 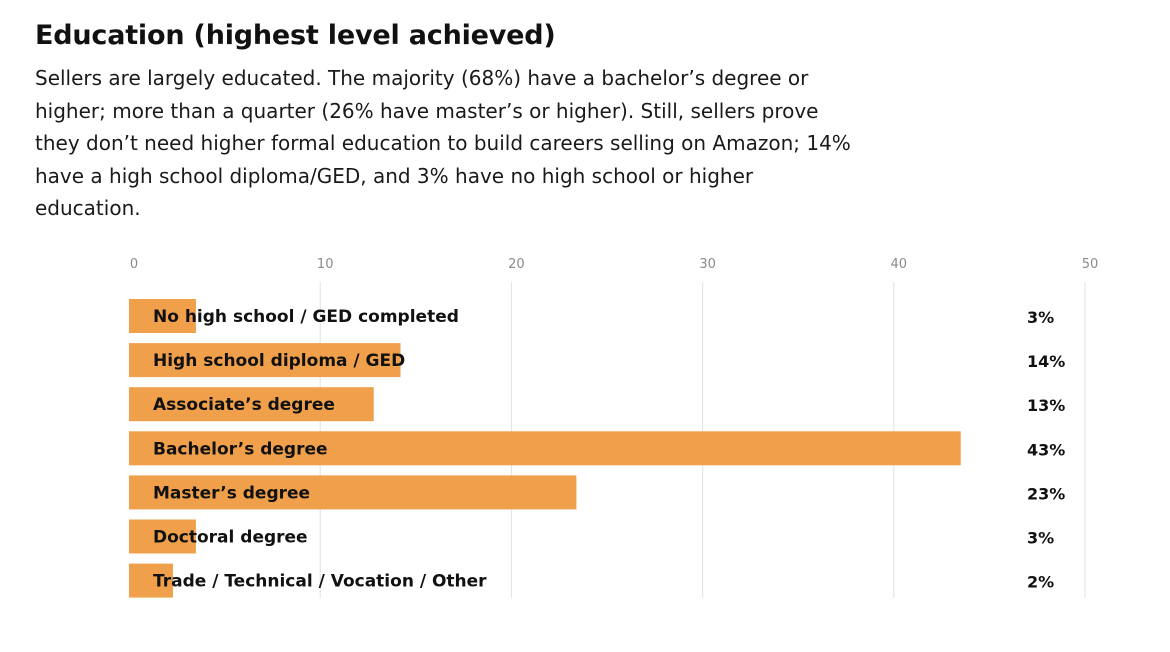 What do you see at coordinates (899, 264) in the screenshot?
I see `x-tick-label: 40` at bounding box center [899, 264].